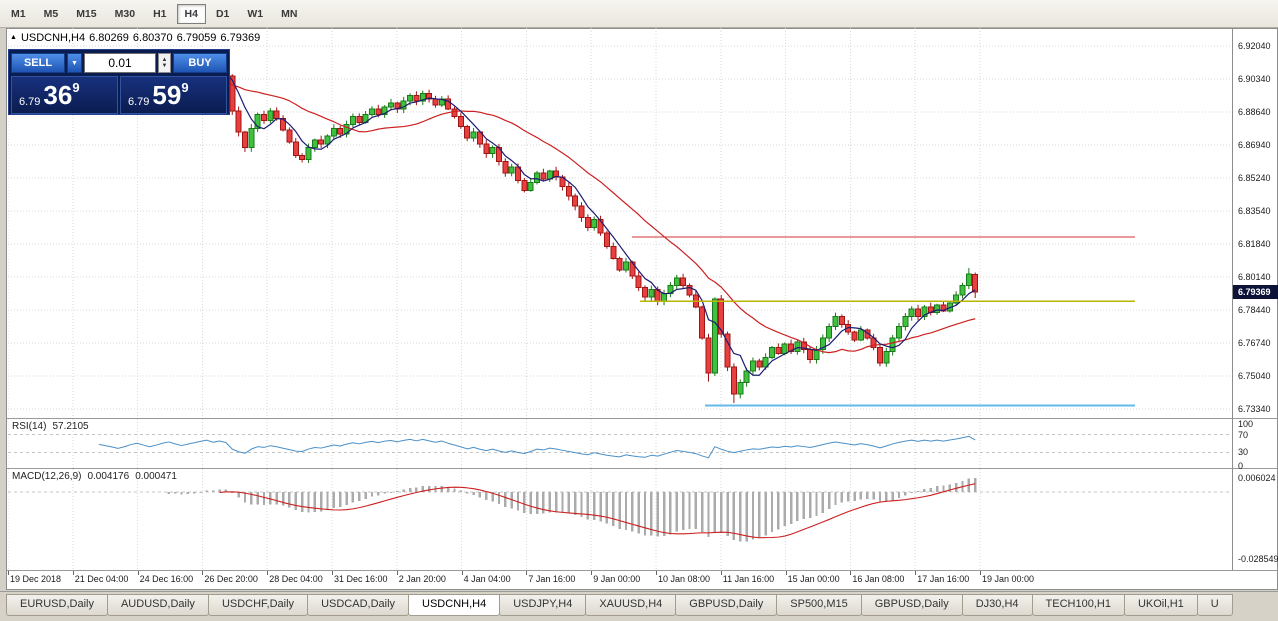 The width and height of the screenshot is (1278, 621). Describe the element at coordinates (296, 579) in the screenshot. I see `time-axis-label: 28 Dec 04:00` at that location.